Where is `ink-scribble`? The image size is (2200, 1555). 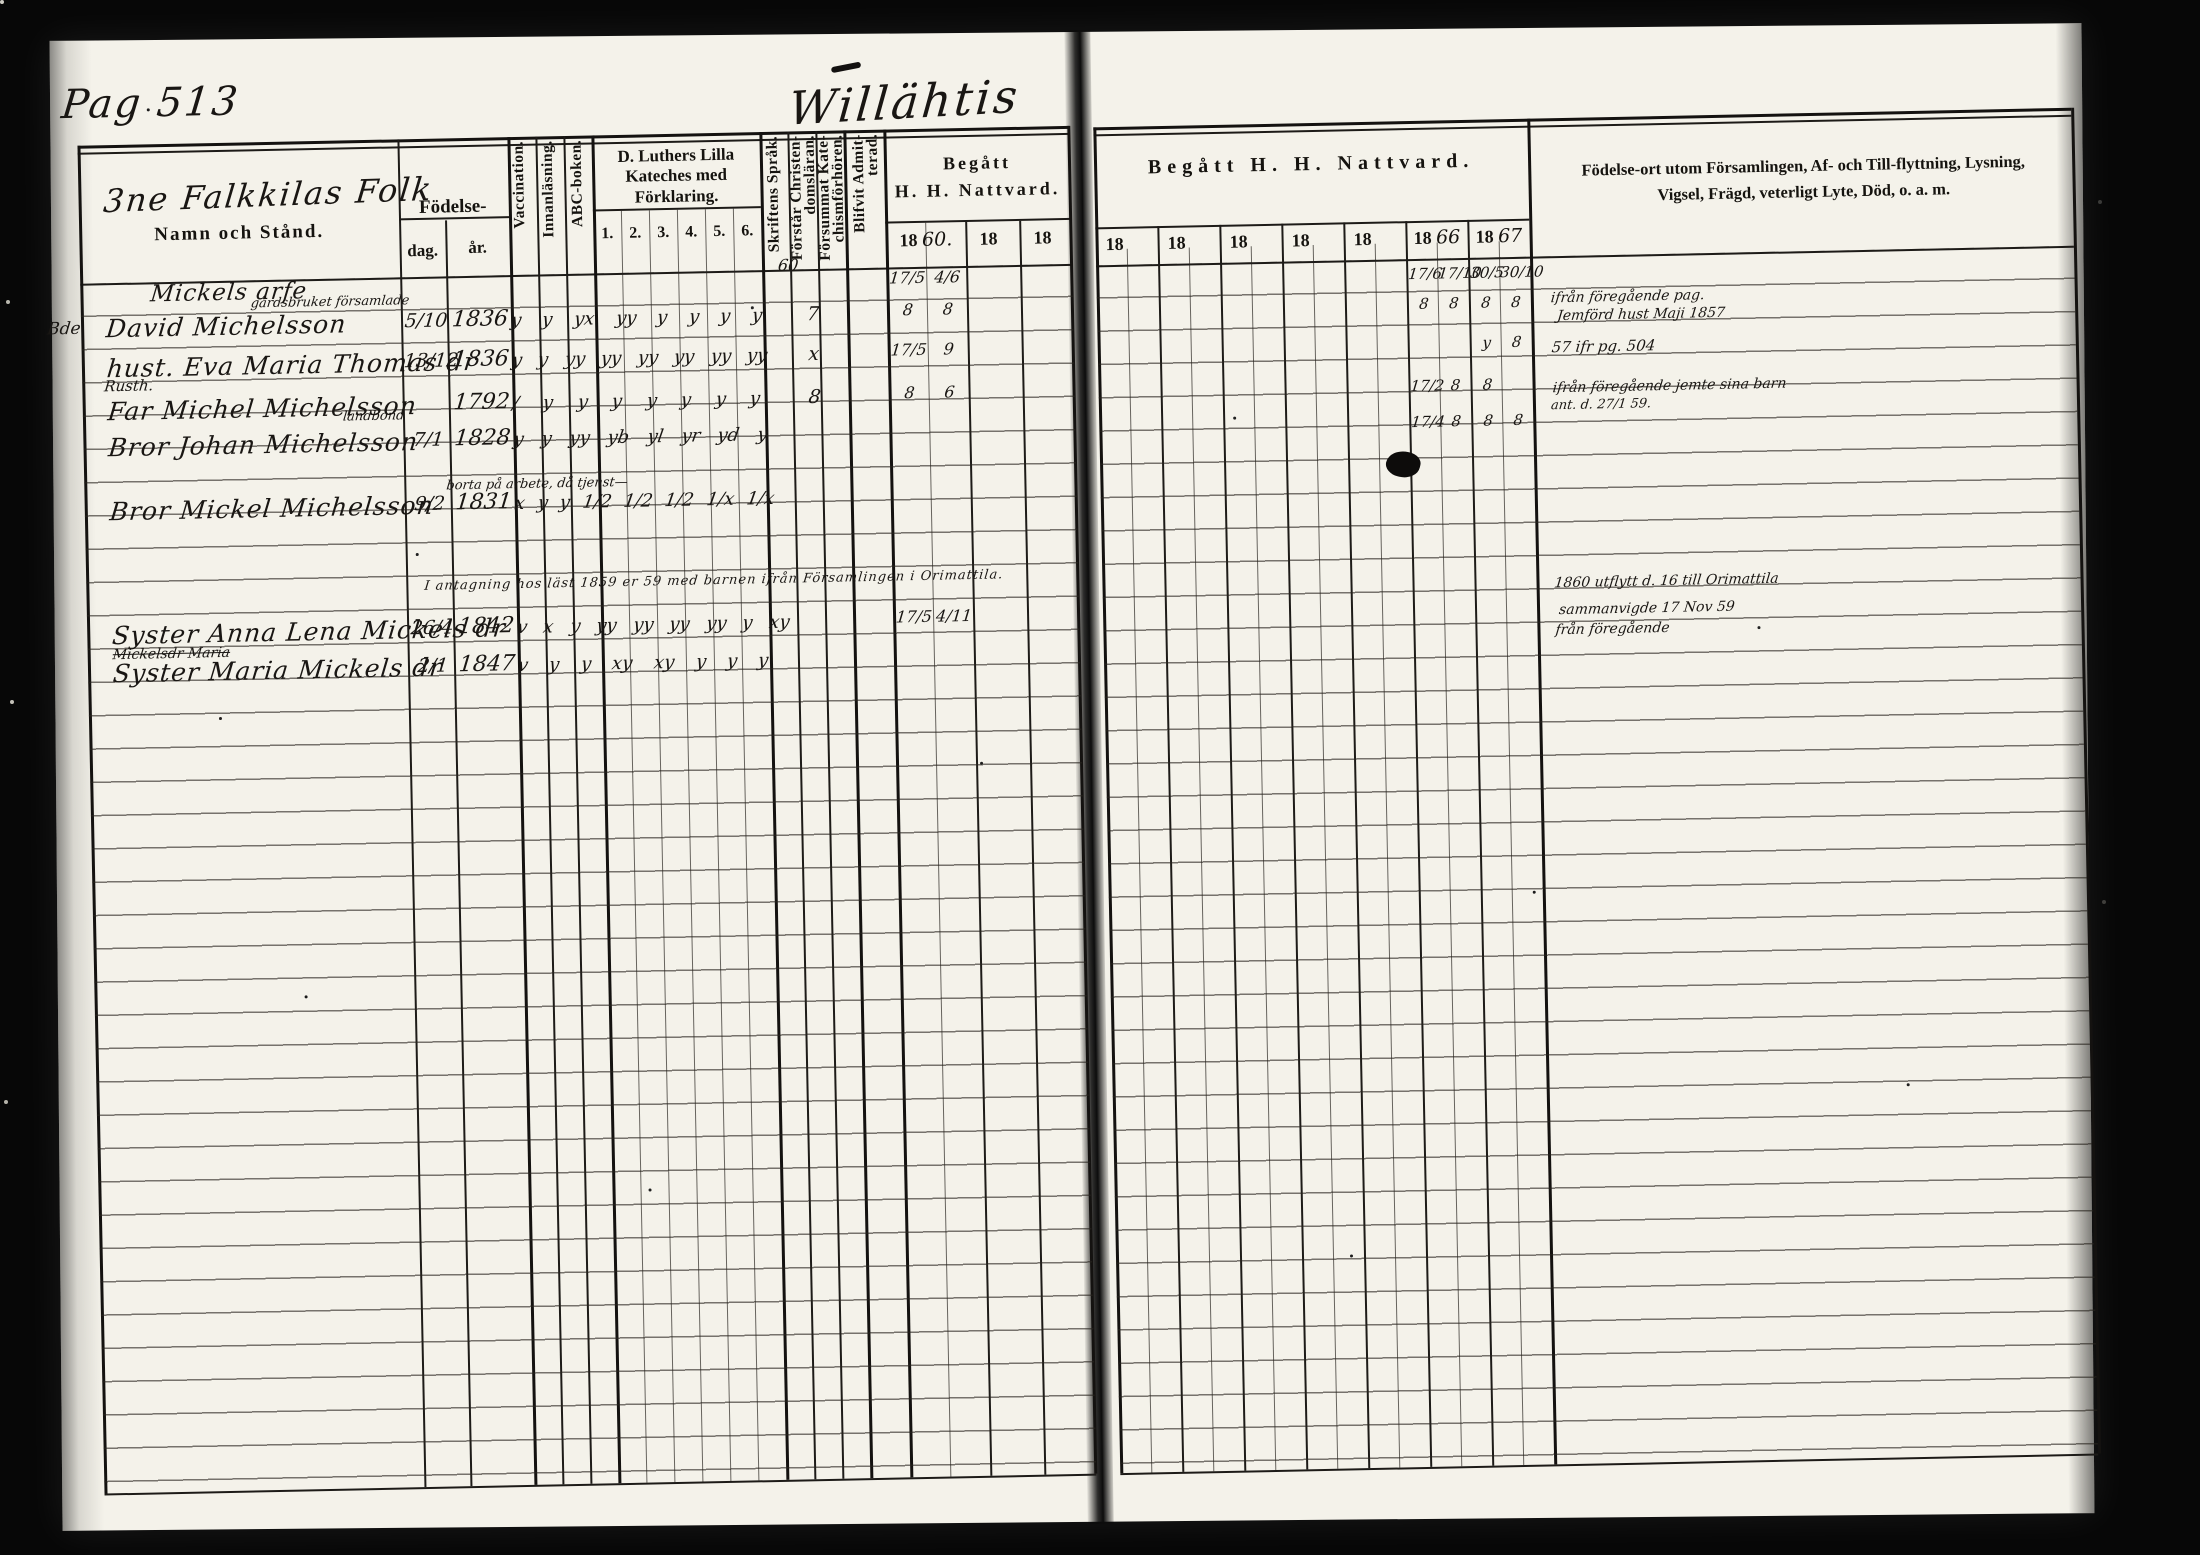
ink-scribble is located at coordinates (846, 67).